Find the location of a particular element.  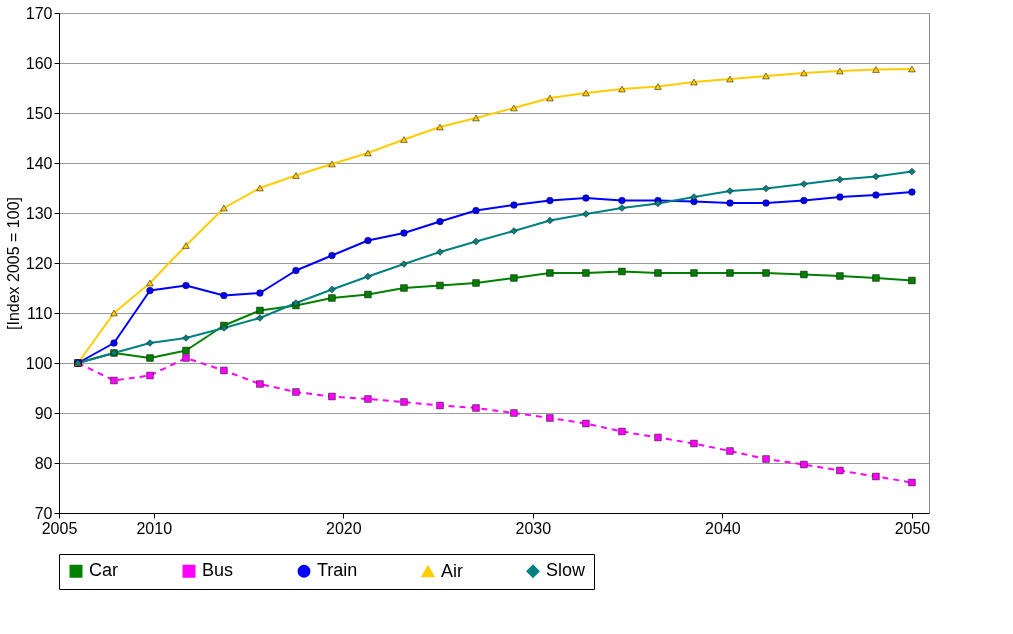

y-tick-label: 130 is located at coordinates (39, 213).